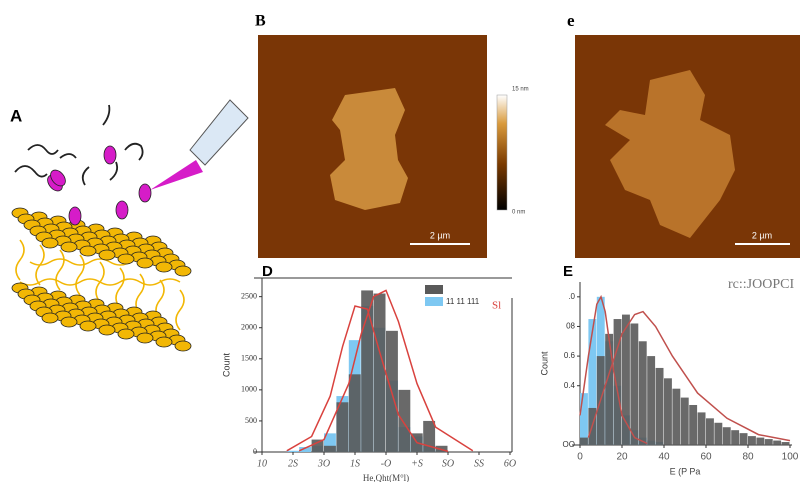 The image size is (803, 487). What do you see at coordinates (570, 385) in the screenshot?
I see `y-tick-label: 0.4` at bounding box center [570, 385].